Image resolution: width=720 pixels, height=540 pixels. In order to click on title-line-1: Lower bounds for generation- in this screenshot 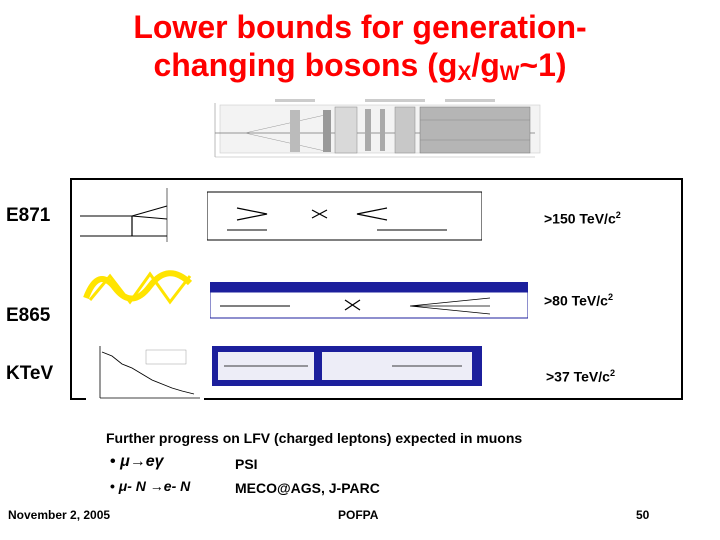, I will do `click(360, 27)`.